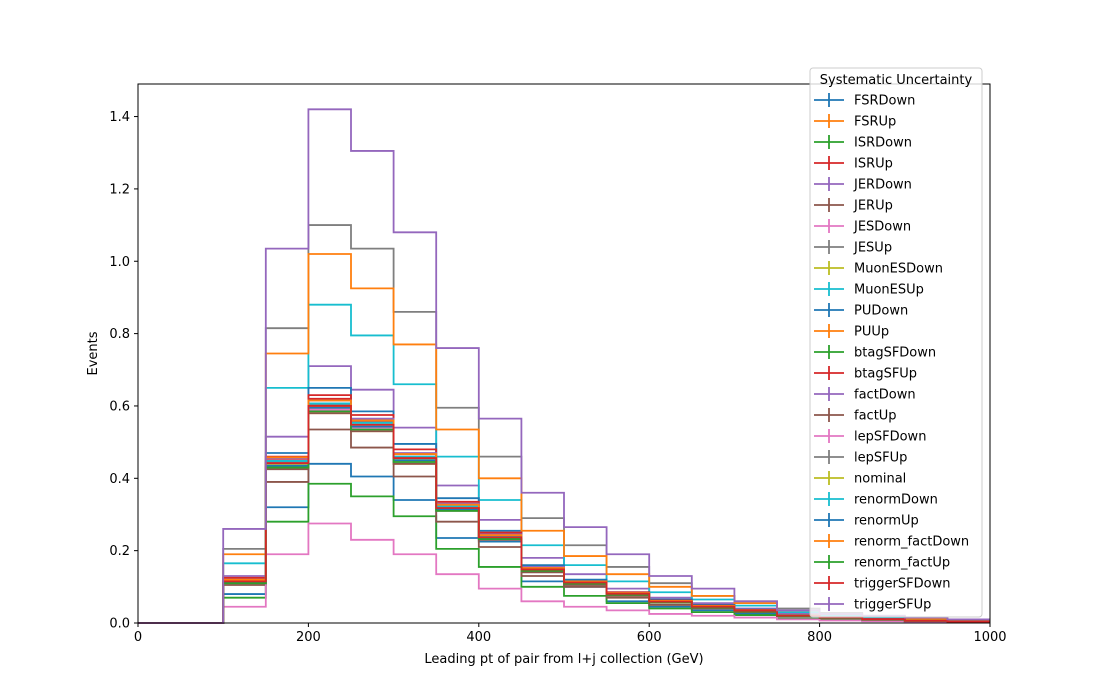  I want to click on legend-label: MuonESUp, so click(889, 290).